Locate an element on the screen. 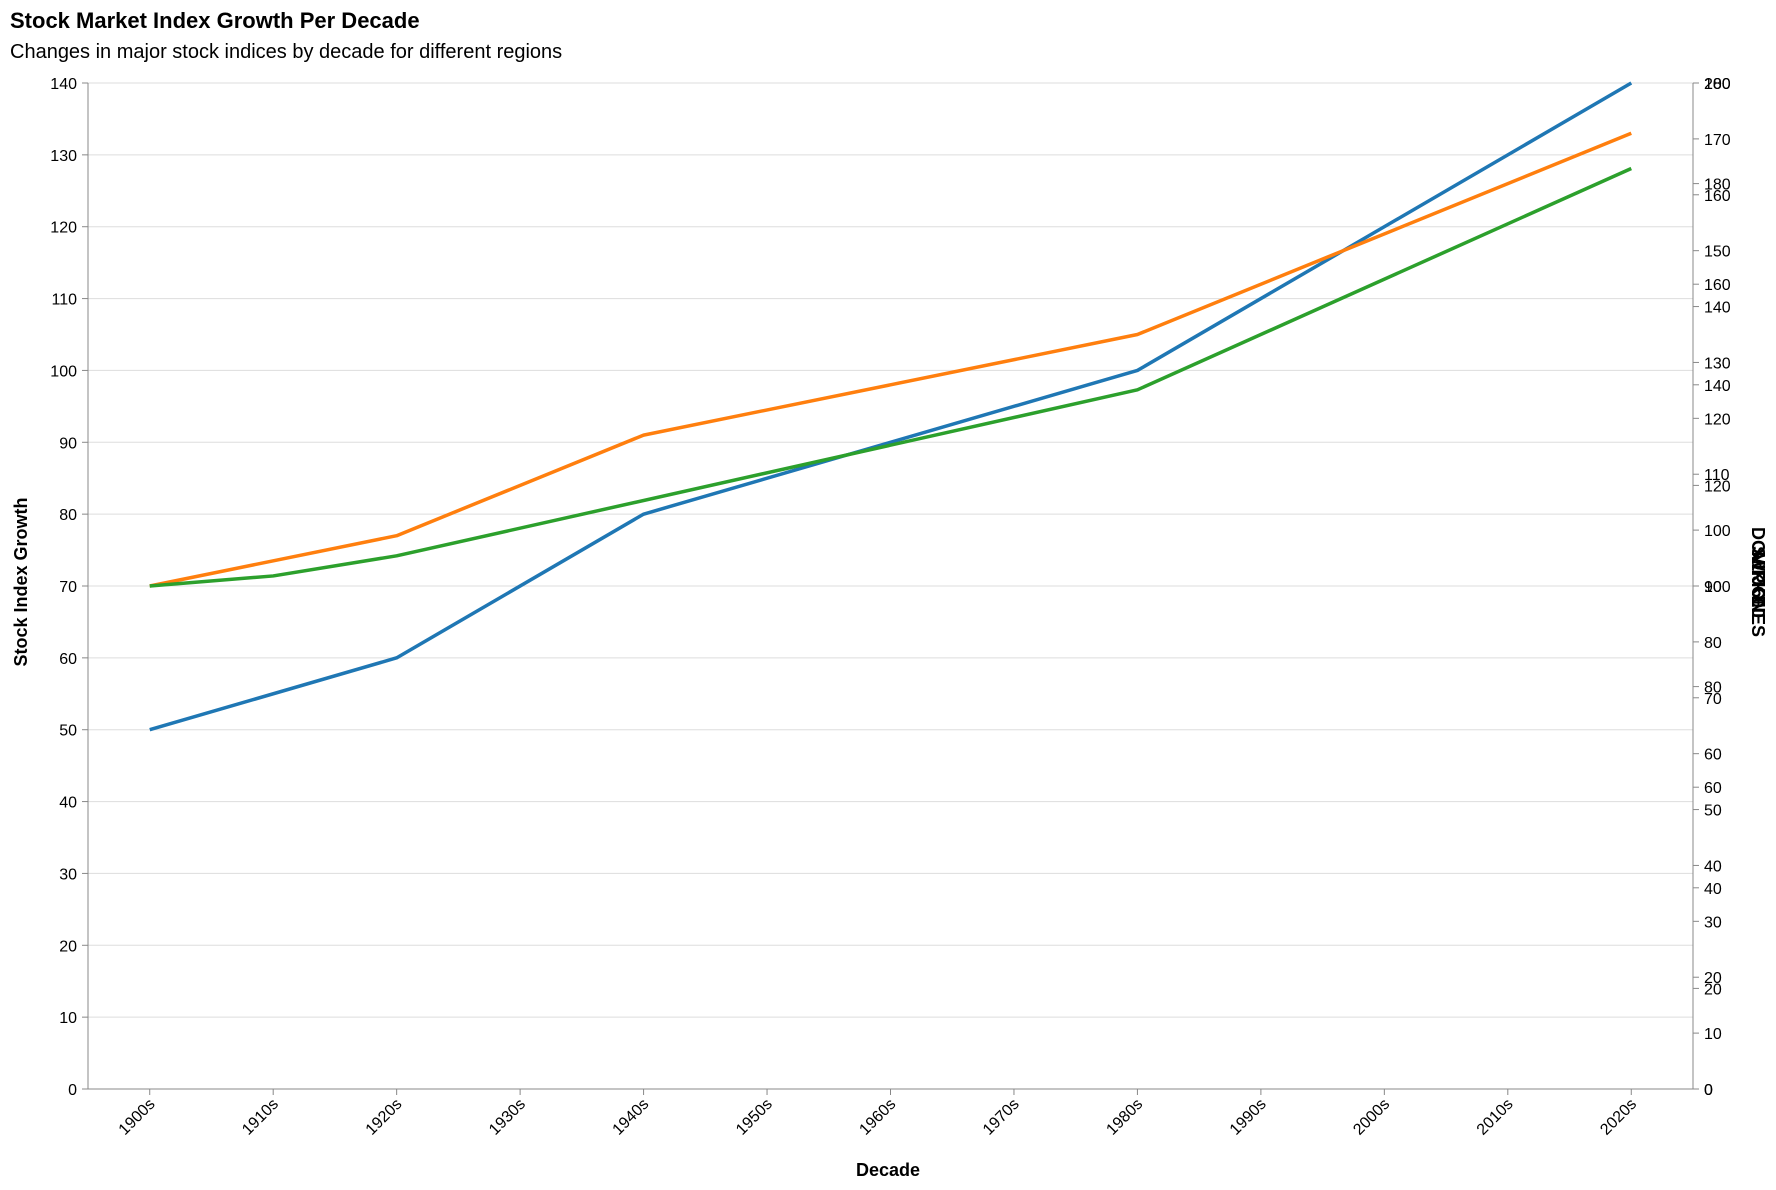  y-tick-label: 10 is located at coordinates (68, 1018).